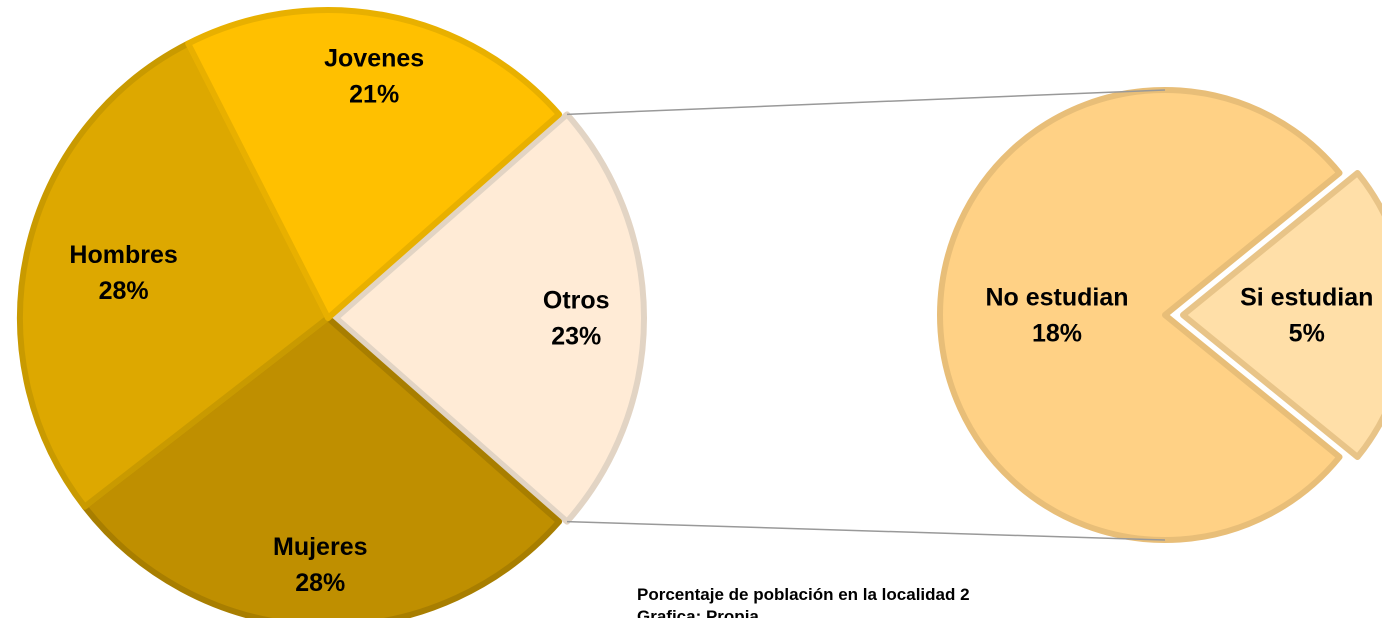 The width and height of the screenshot is (1382, 618). Describe the element at coordinates (576, 337) in the screenshot. I see `slice-value-label: 23%` at that location.